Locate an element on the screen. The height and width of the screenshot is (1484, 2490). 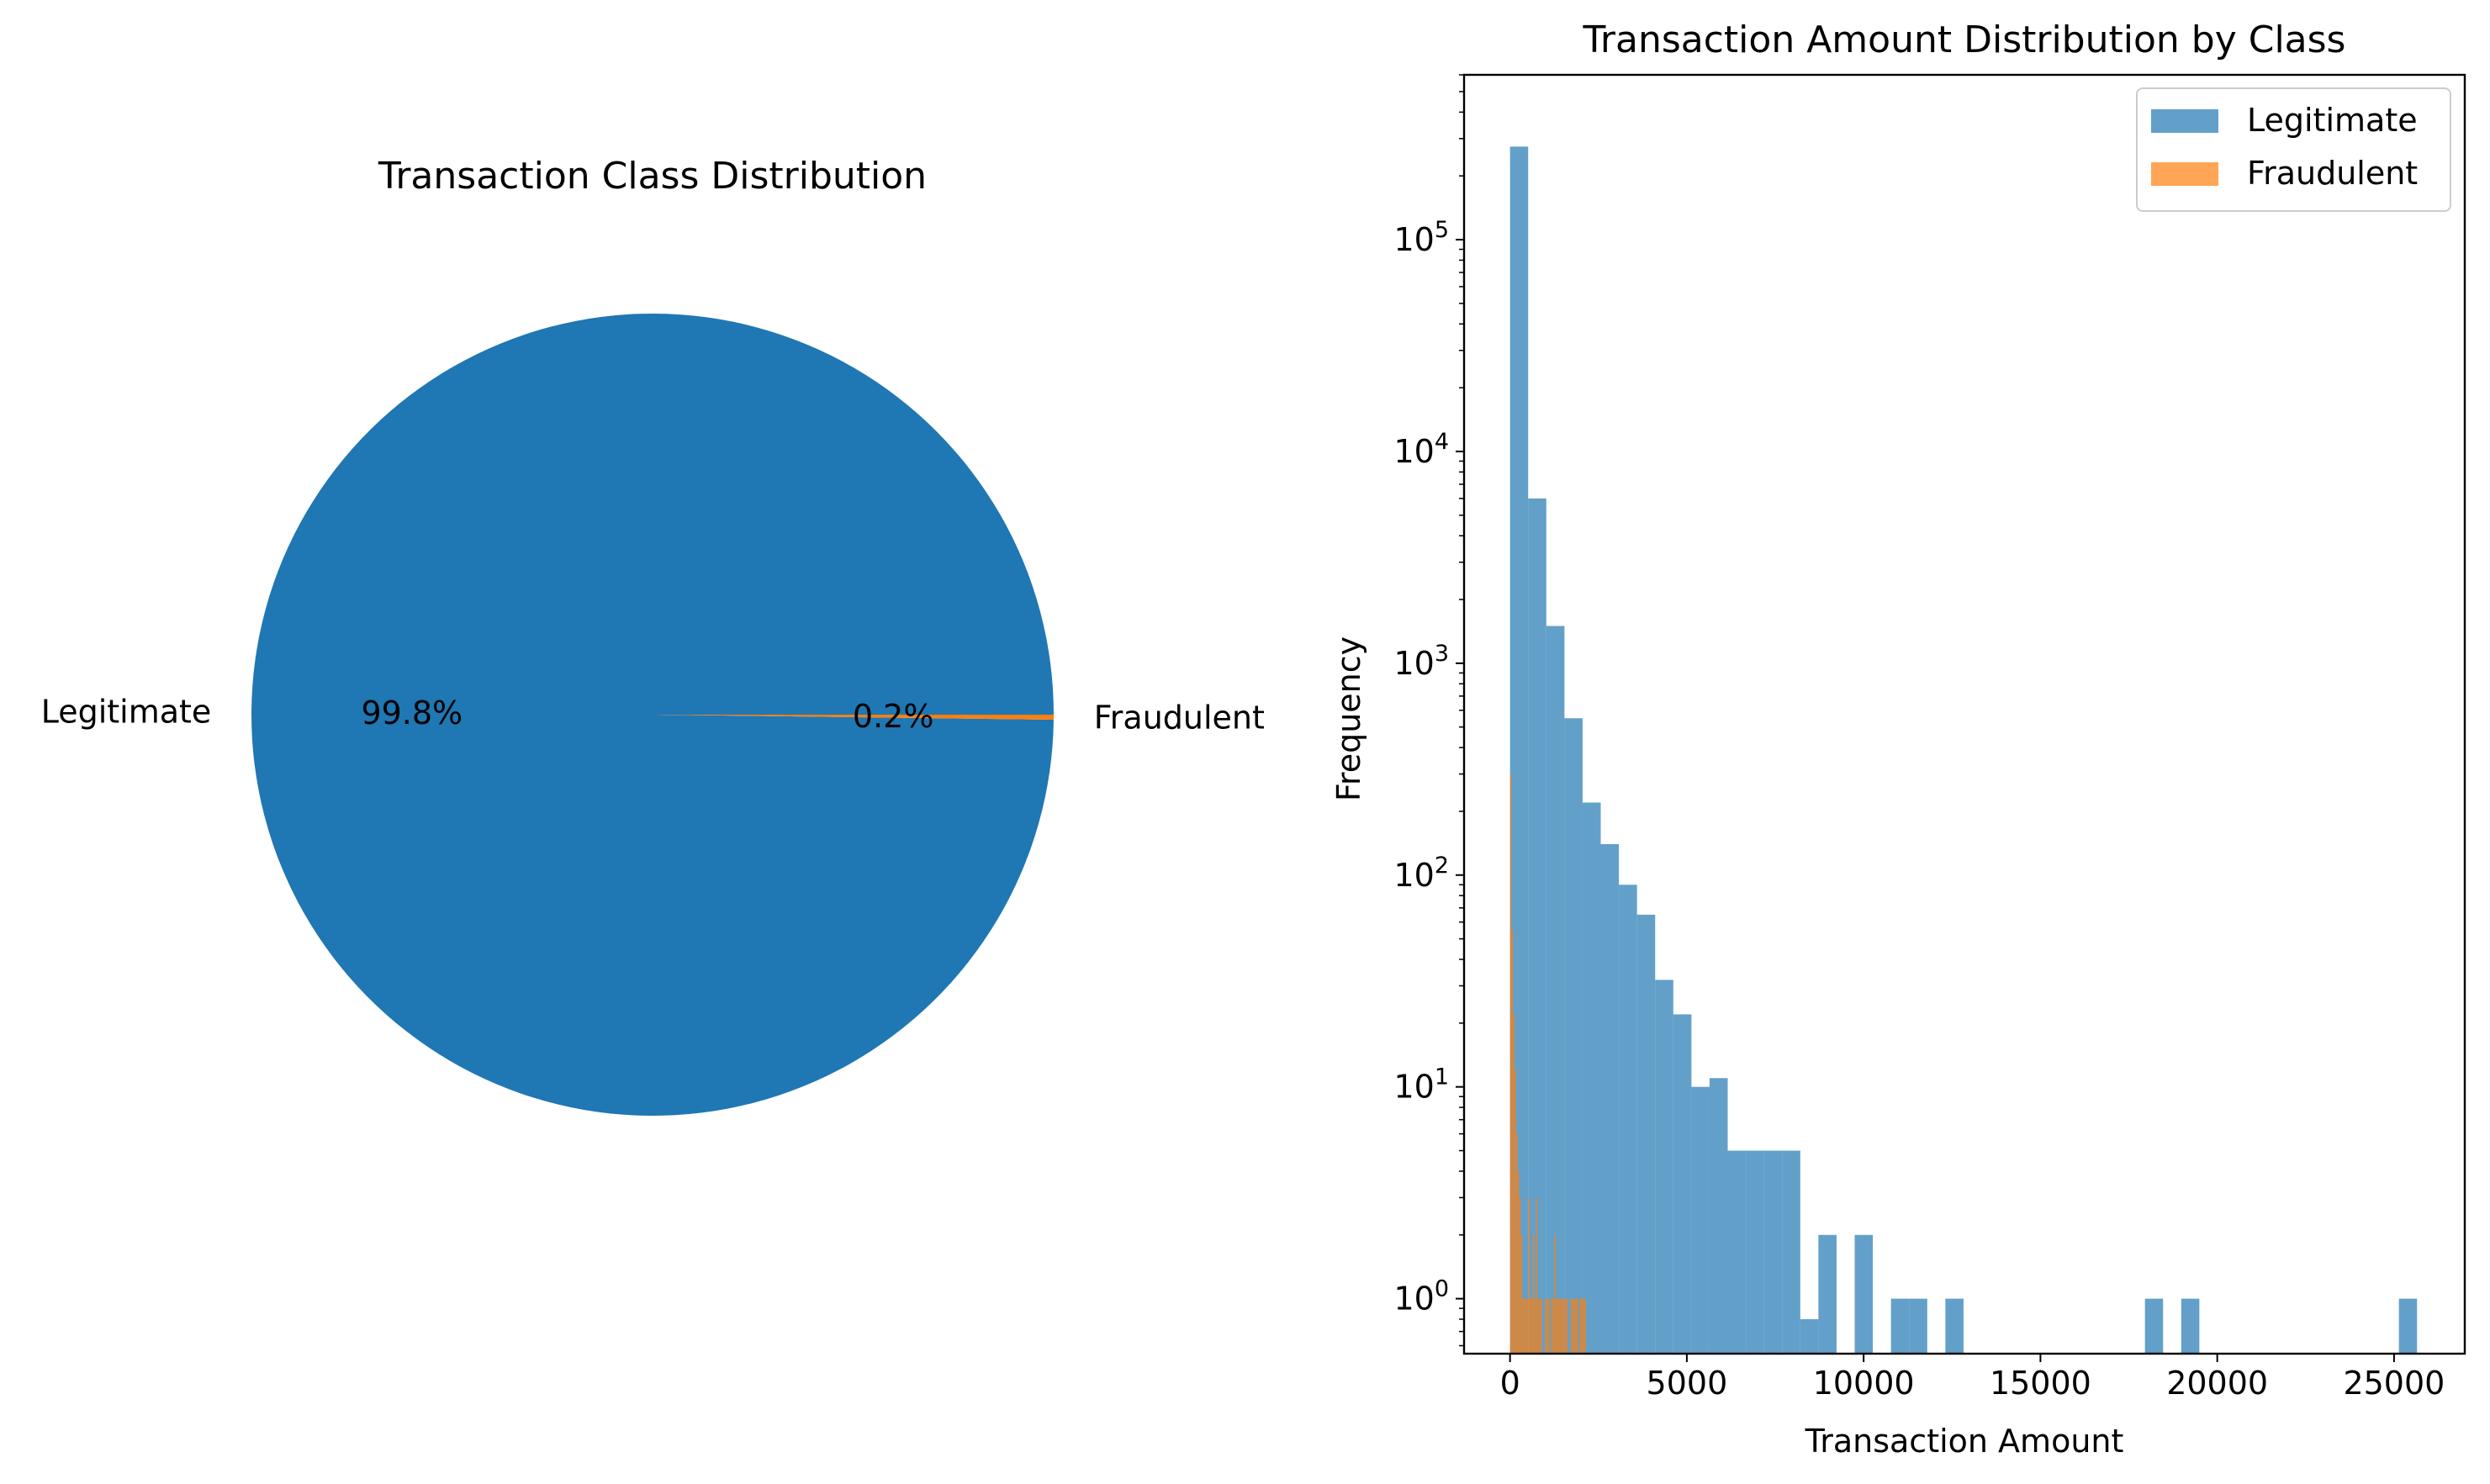
x-tick-label: 0 is located at coordinates (1510, 1383).